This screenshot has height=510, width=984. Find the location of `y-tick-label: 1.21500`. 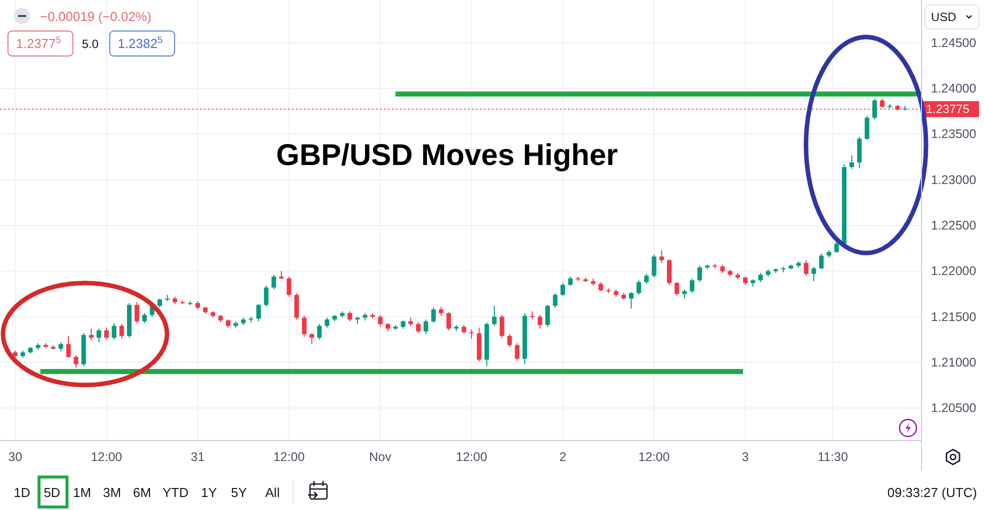

y-tick-label: 1.21500 is located at coordinates (953, 317).